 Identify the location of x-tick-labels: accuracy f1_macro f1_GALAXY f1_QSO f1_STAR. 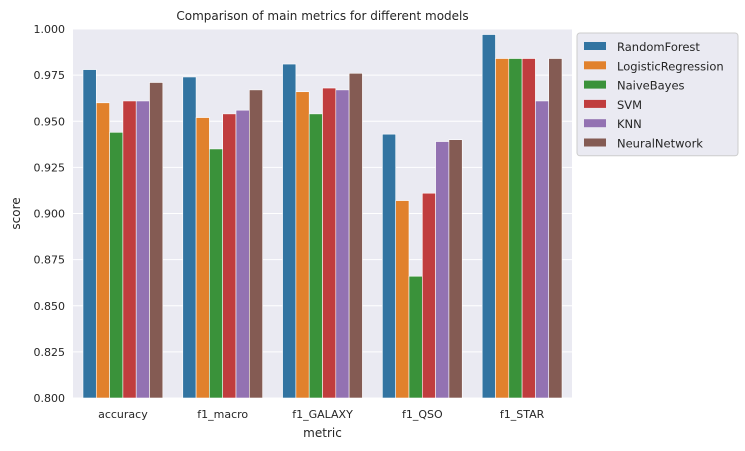
(321, 414).